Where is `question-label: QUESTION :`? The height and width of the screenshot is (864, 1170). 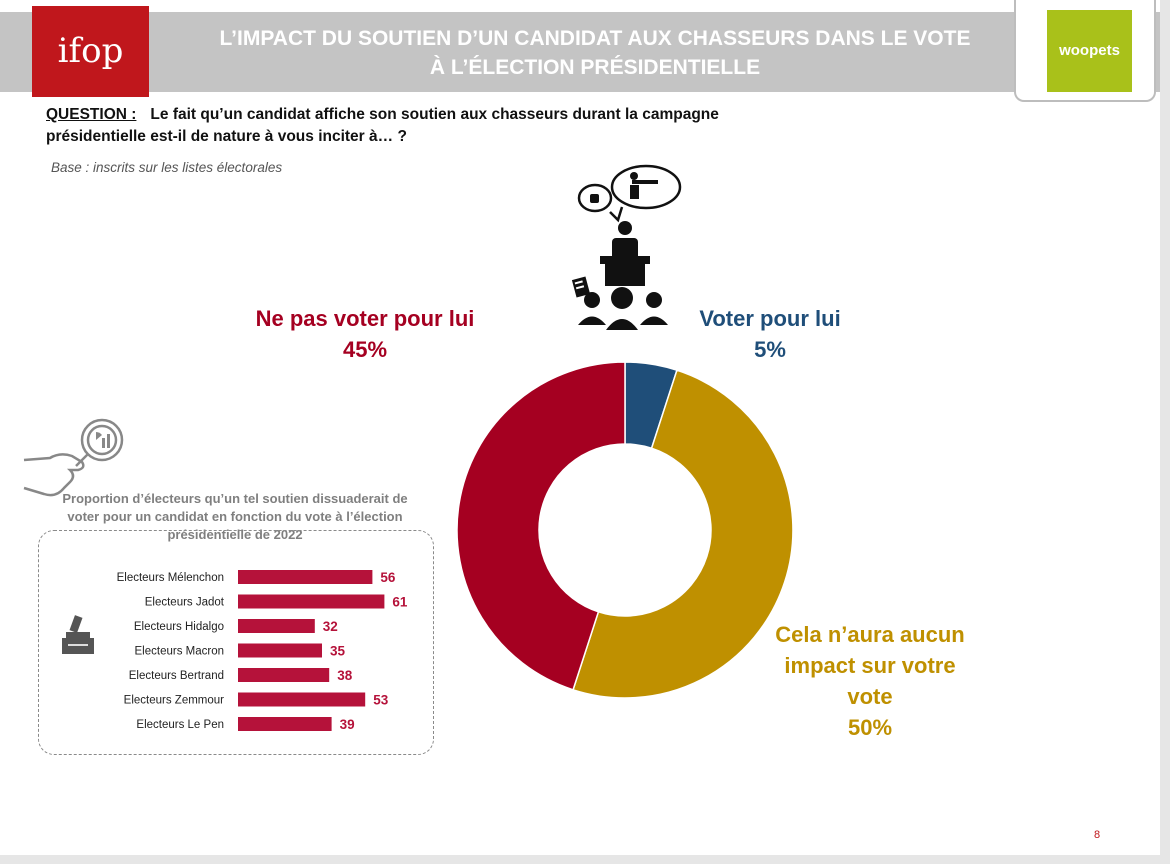
question-label: QUESTION : is located at coordinates (91, 114).